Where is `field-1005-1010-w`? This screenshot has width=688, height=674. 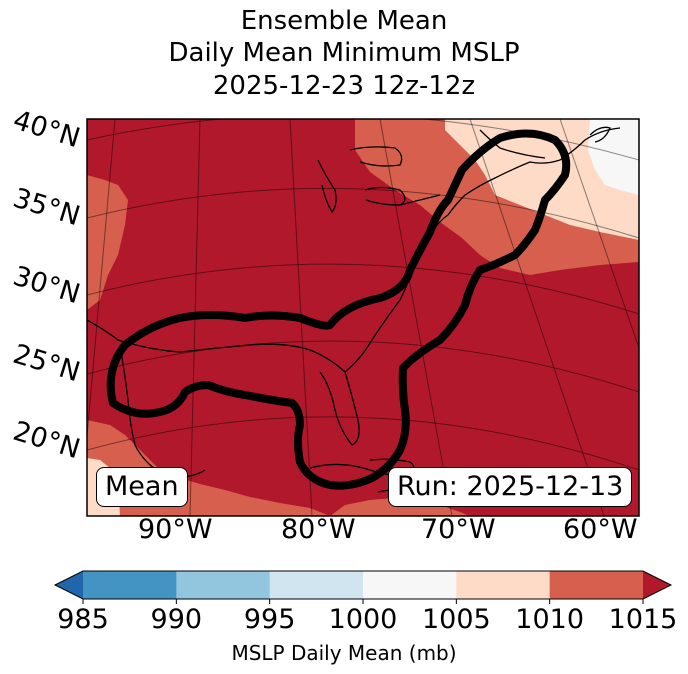
field-1005-1010-w is located at coordinates (107, 242).